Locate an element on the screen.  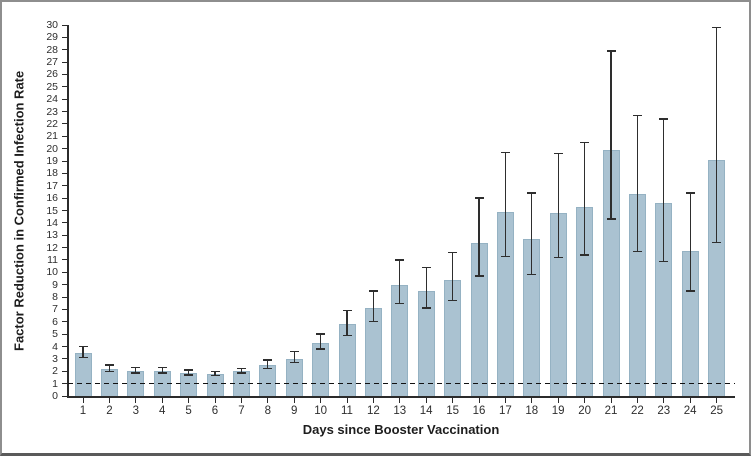
y-tick-label: 24 is located at coordinates (52, 99).